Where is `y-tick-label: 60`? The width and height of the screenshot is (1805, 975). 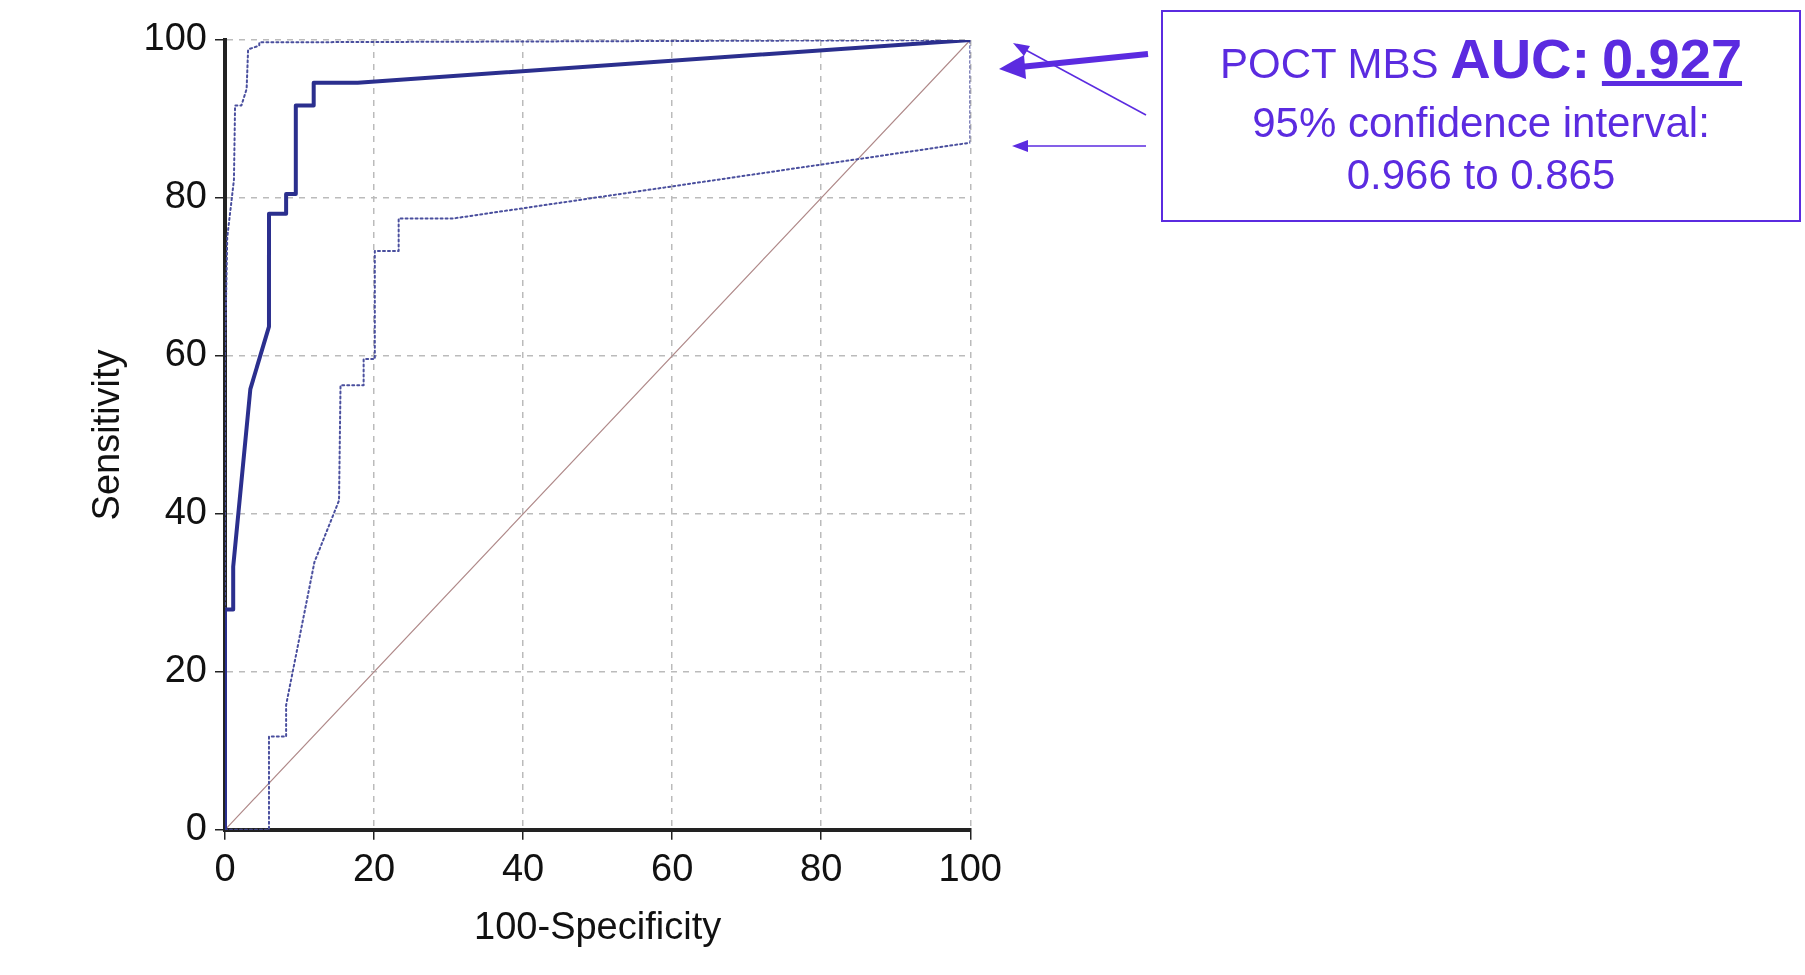
y-tick-label: 60 is located at coordinates (185, 353).